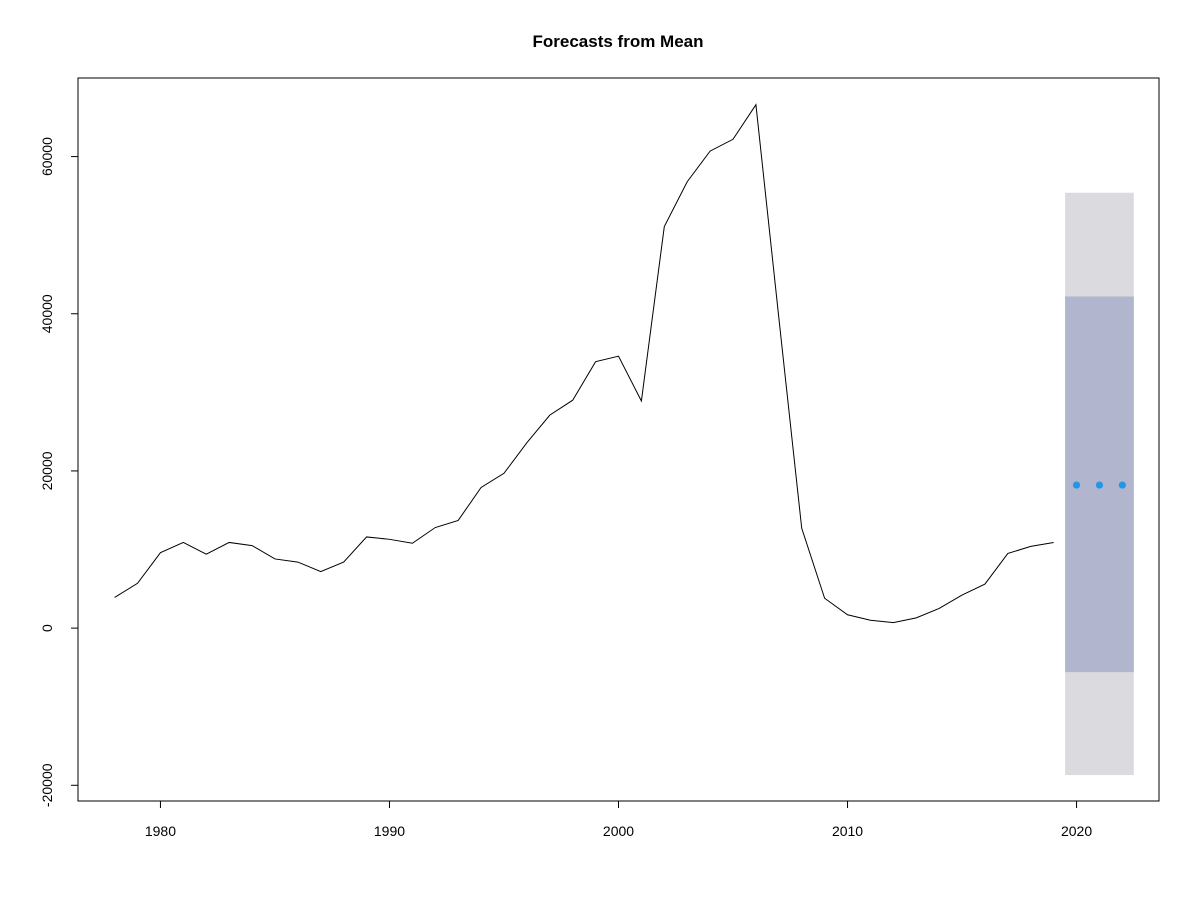 Image resolution: width=1200 pixels, height=900 pixels. Describe the element at coordinates (47, 785) in the screenshot. I see `y-tick-label: -20000` at that location.